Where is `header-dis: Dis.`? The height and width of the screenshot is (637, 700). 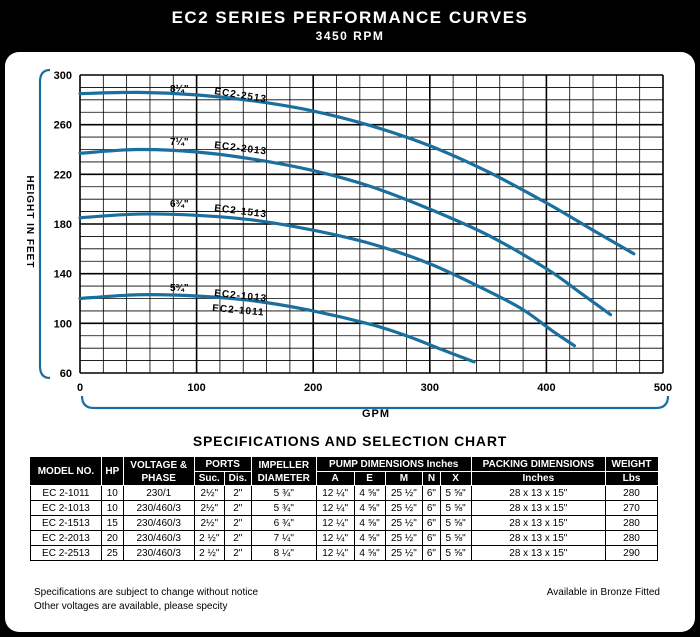 header-dis: Dis. is located at coordinates (237, 478).